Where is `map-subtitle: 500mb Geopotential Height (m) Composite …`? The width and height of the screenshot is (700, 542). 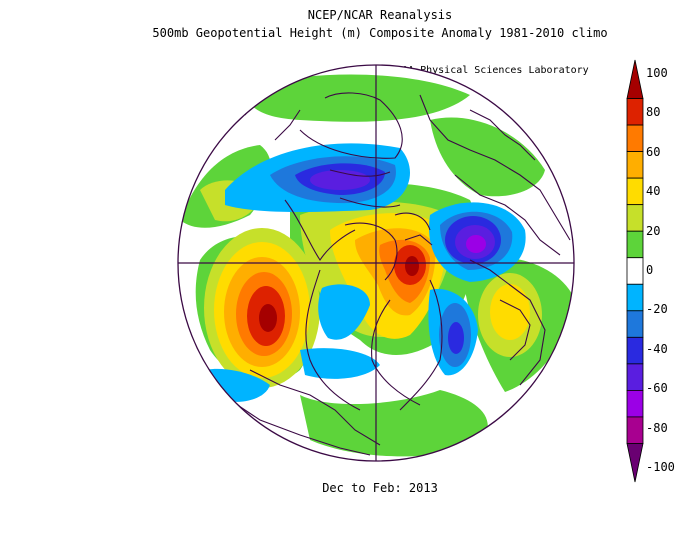
map-subtitle: 500mb Geopotential Height (m) Composite … is located at coordinates (380, 33).